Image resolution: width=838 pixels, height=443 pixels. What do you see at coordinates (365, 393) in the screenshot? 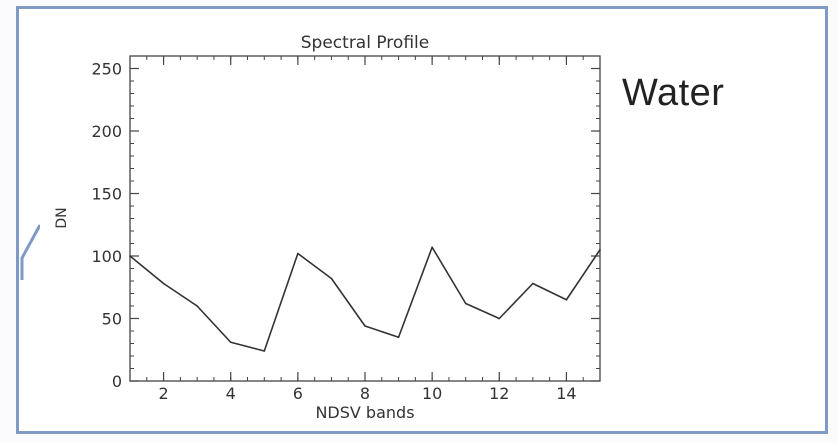
I see `x-tick-label: 8` at bounding box center [365, 393].